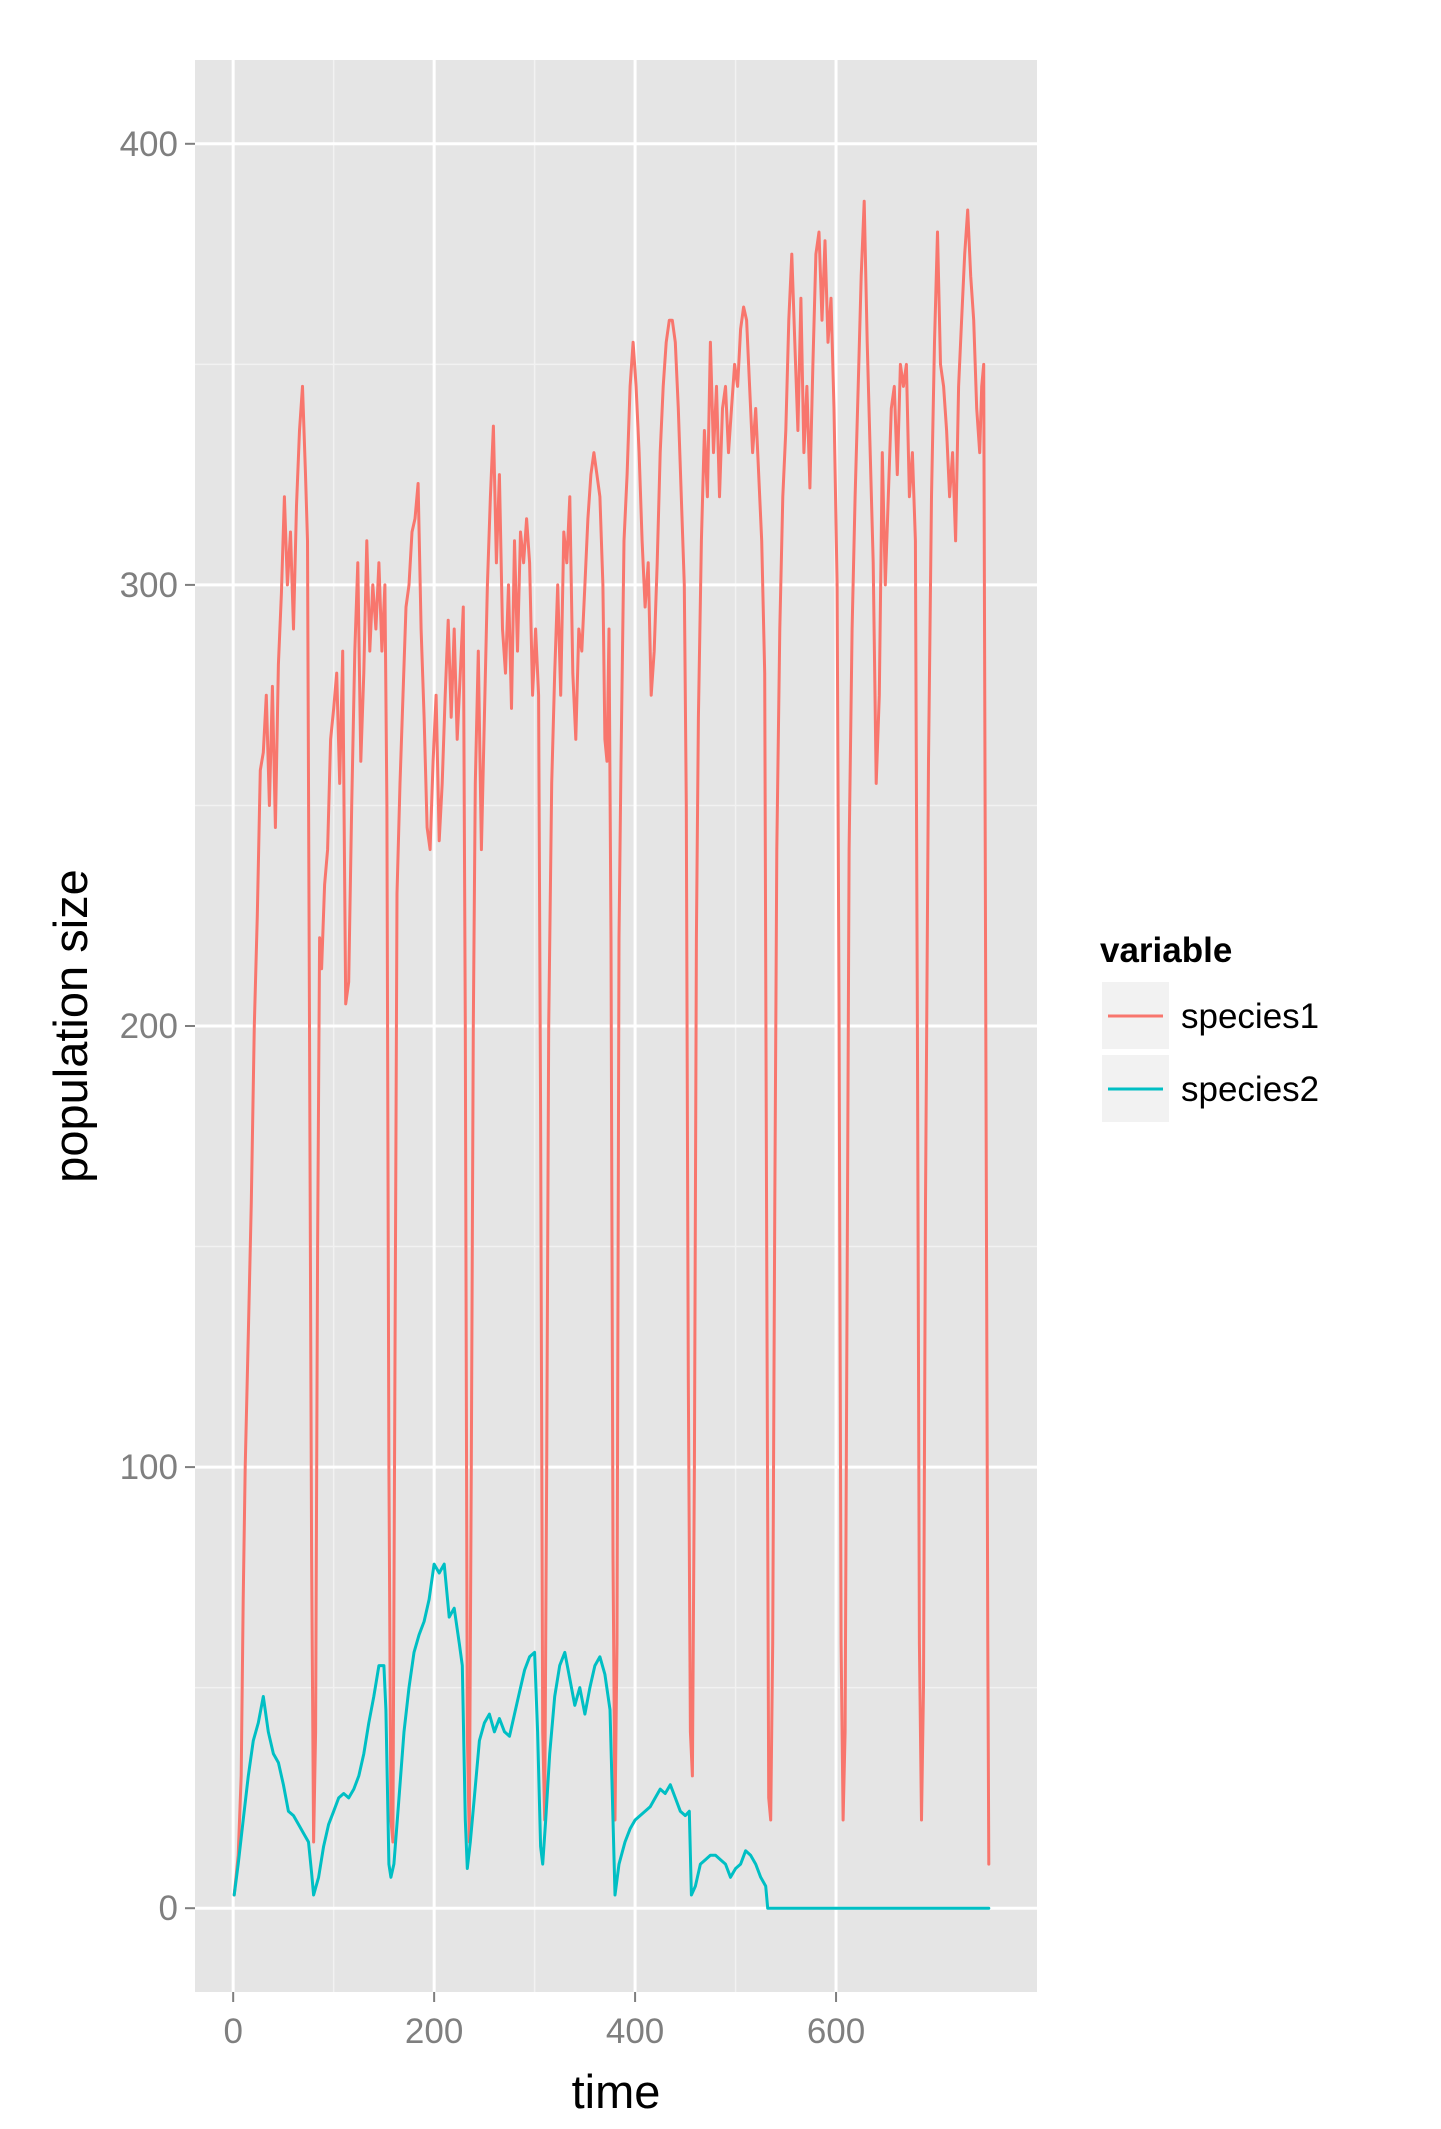 Image resolution: width=1441 pixels, height=2129 pixels. What do you see at coordinates (232, 2031) in the screenshot?
I see `x-tick-label: 0` at bounding box center [232, 2031].